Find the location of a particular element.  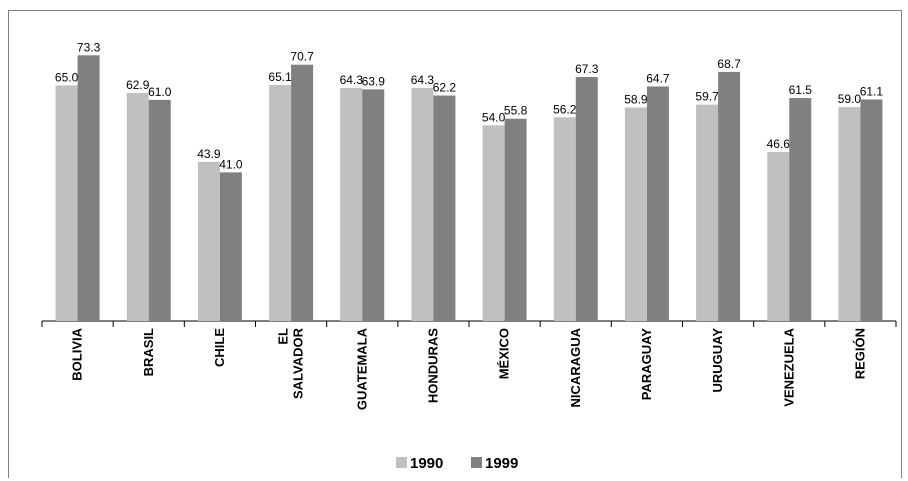

category-label: EL is located at coordinates (283, 336).